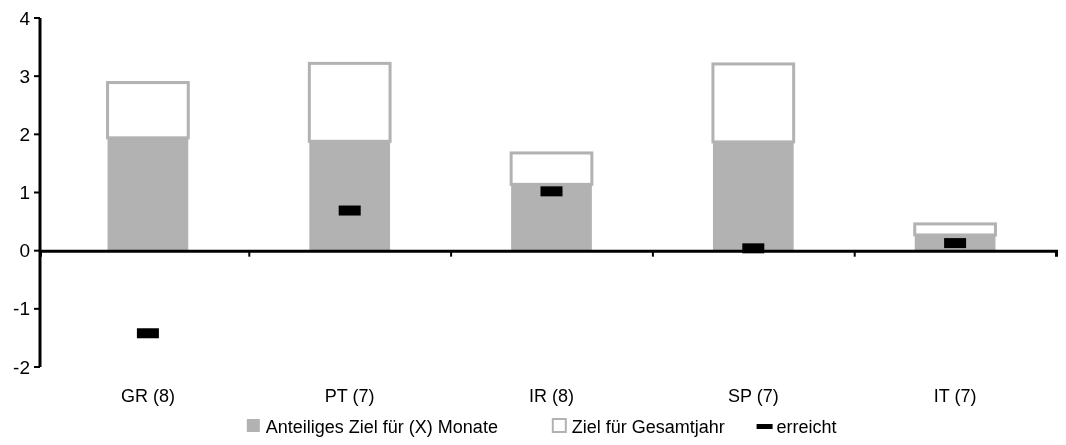 The width and height of the screenshot is (1066, 445). Describe the element at coordinates (21, 367) in the screenshot. I see `y-tick-label: -2` at that location.